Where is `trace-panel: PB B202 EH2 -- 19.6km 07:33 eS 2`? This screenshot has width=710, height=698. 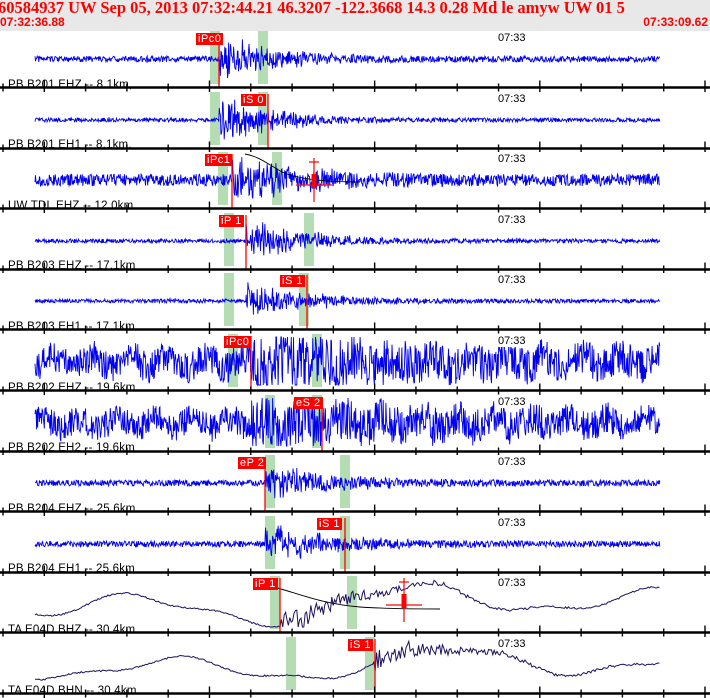 trace-panel: PB B202 EH2 -- 19.6km 07:33 eS 2 is located at coordinates (355, 425).